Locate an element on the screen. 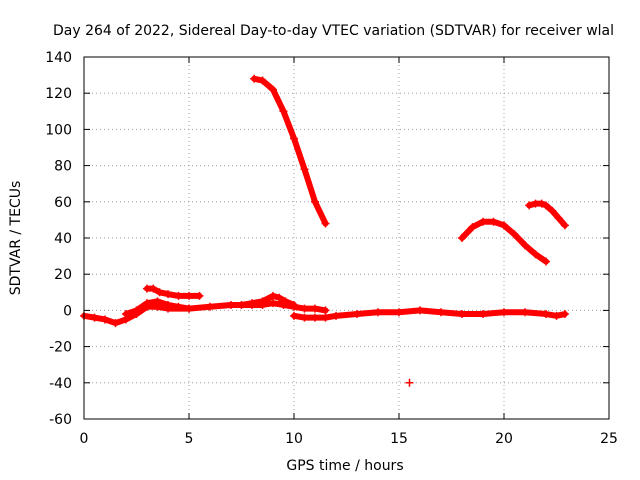 This screenshot has width=640, height=480. y-tick-label: 100 is located at coordinates (58, 130).